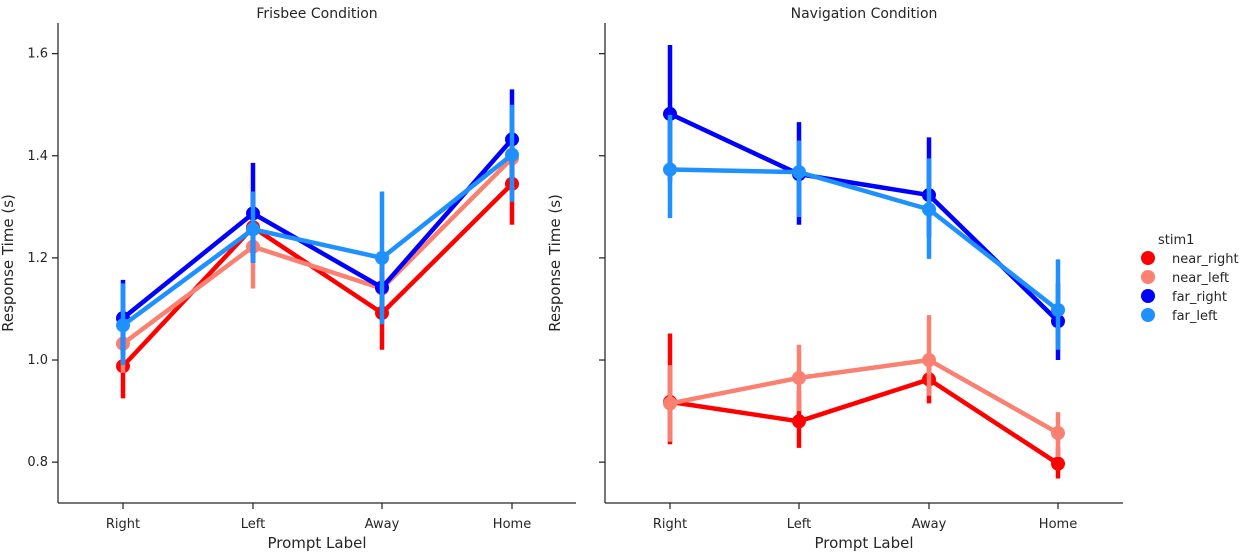 The width and height of the screenshot is (1242, 560). What do you see at coordinates (1176, 240) in the screenshot?
I see `legend-title: stim1` at bounding box center [1176, 240].